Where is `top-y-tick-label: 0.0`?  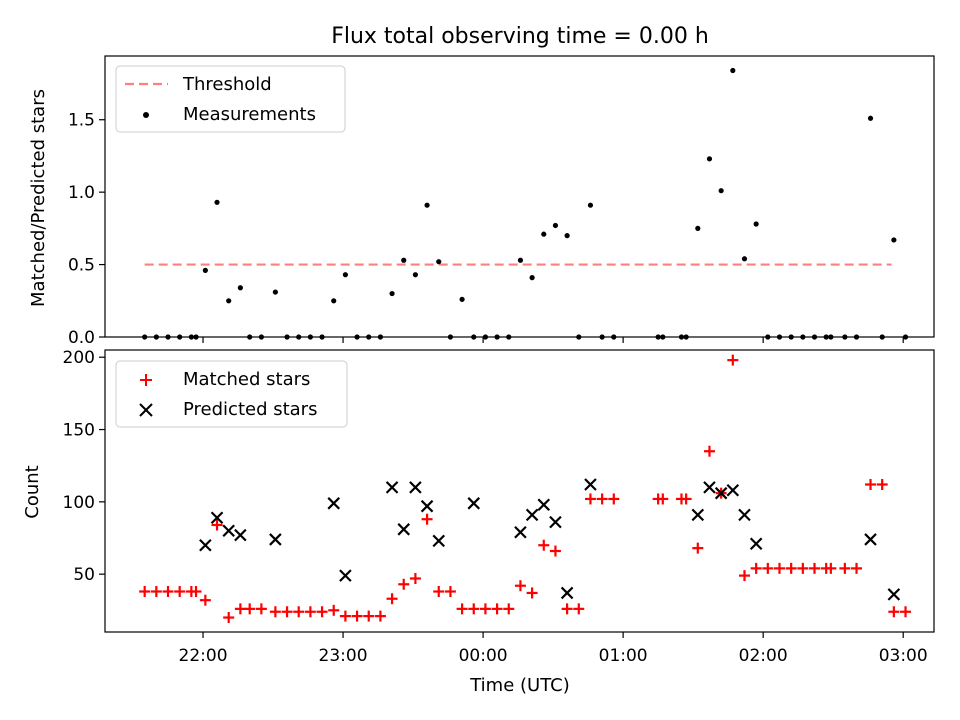
top-y-tick-label: 0.0 is located at coordinates (81, 338).